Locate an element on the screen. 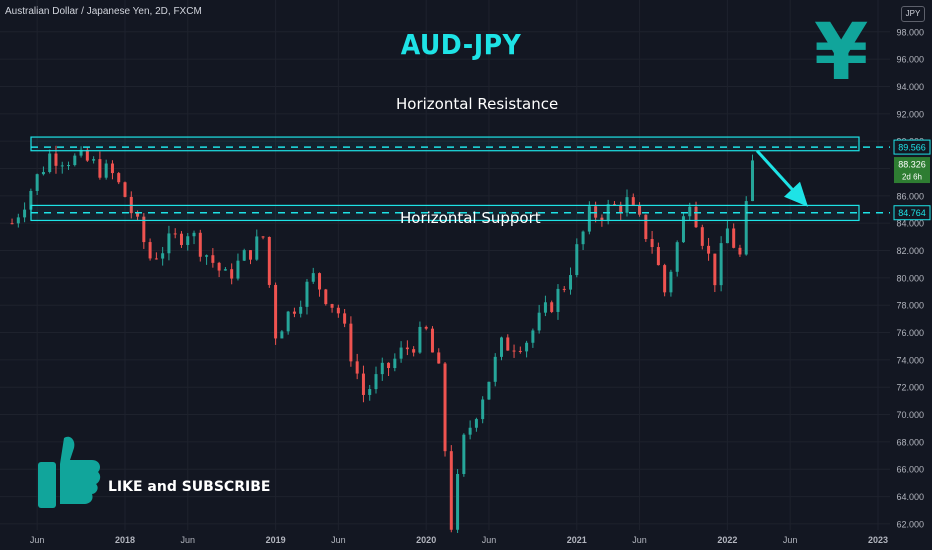 This screenshot has width=932, height=550. x-tick-label: 2021 is located at coordinates (577, 540).